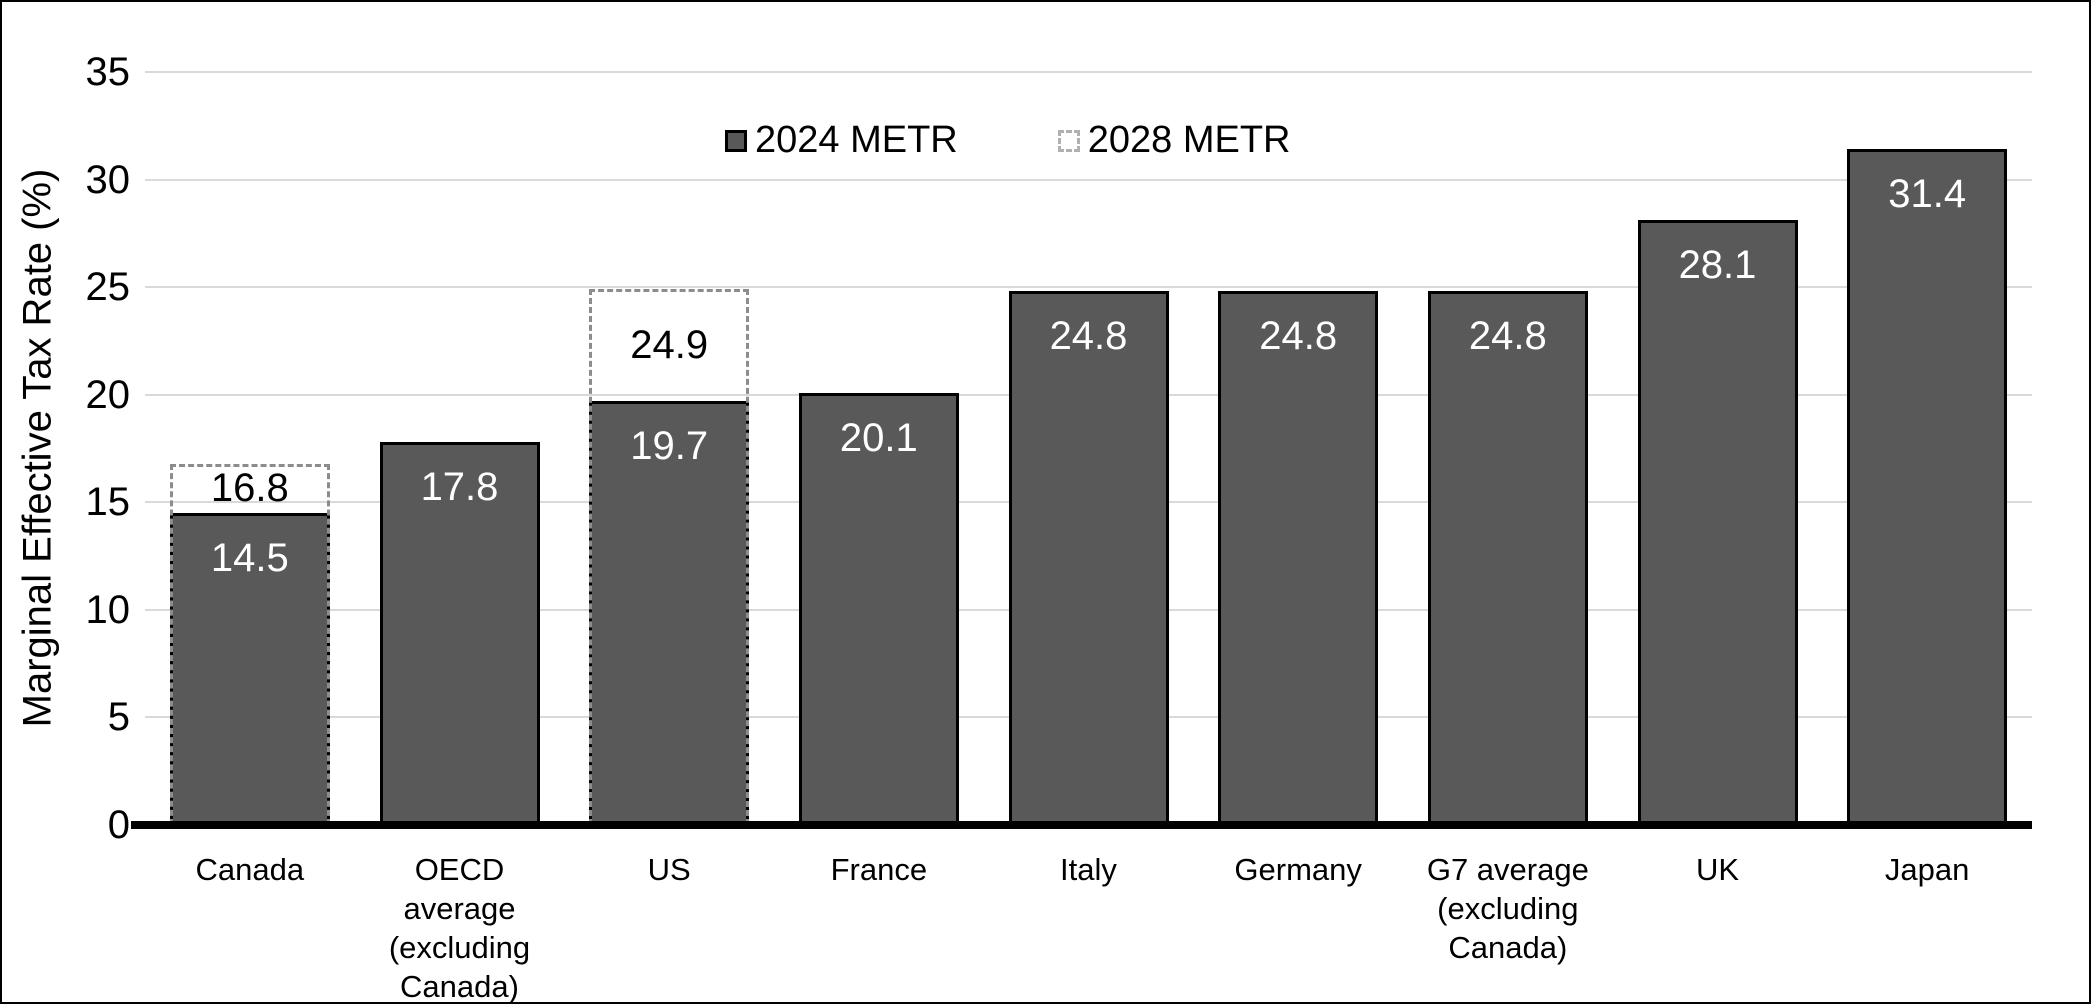 This screenshot has height=1004, width=2091. What do you see at coordinates (249, 644) in the screenshot?
I see `bar-2028-outline-canada` at bounding box center [249, 644].